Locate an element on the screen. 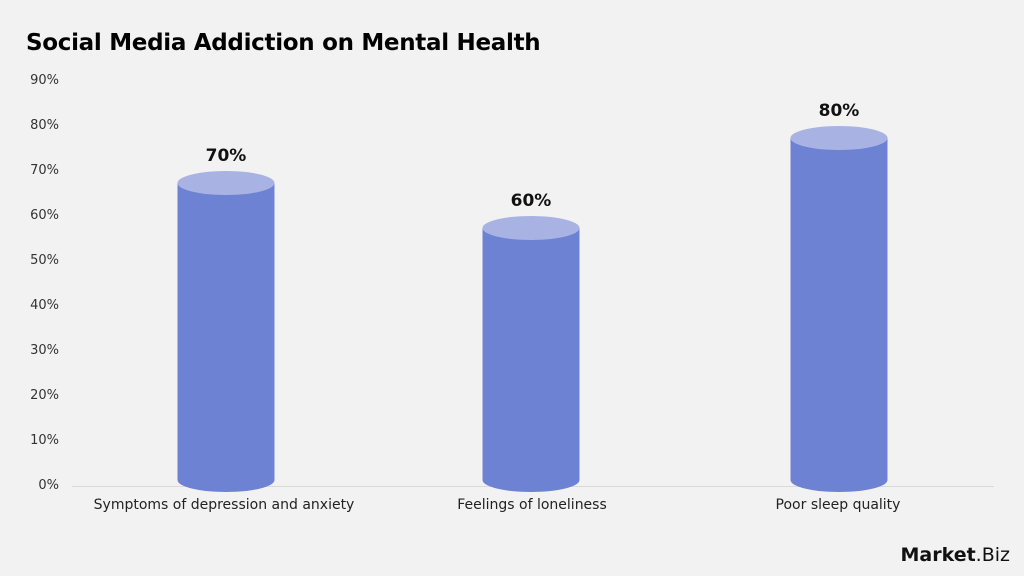  y-tick: 50% is located at coordinates (44, 260).